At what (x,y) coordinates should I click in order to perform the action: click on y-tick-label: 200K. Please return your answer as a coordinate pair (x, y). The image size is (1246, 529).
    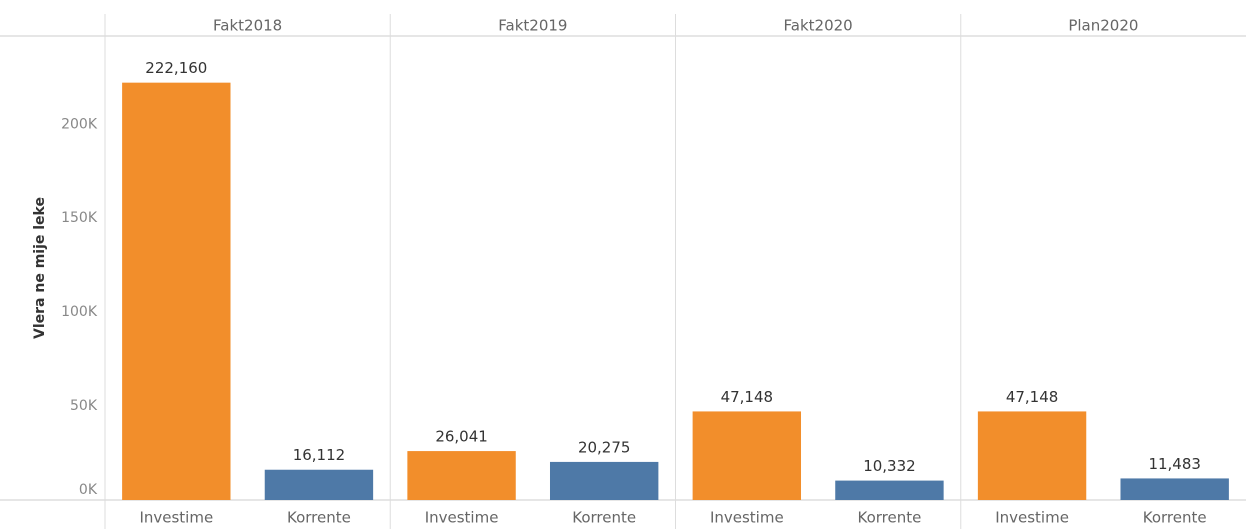
    Looking at the image, I should click on (79, 124).